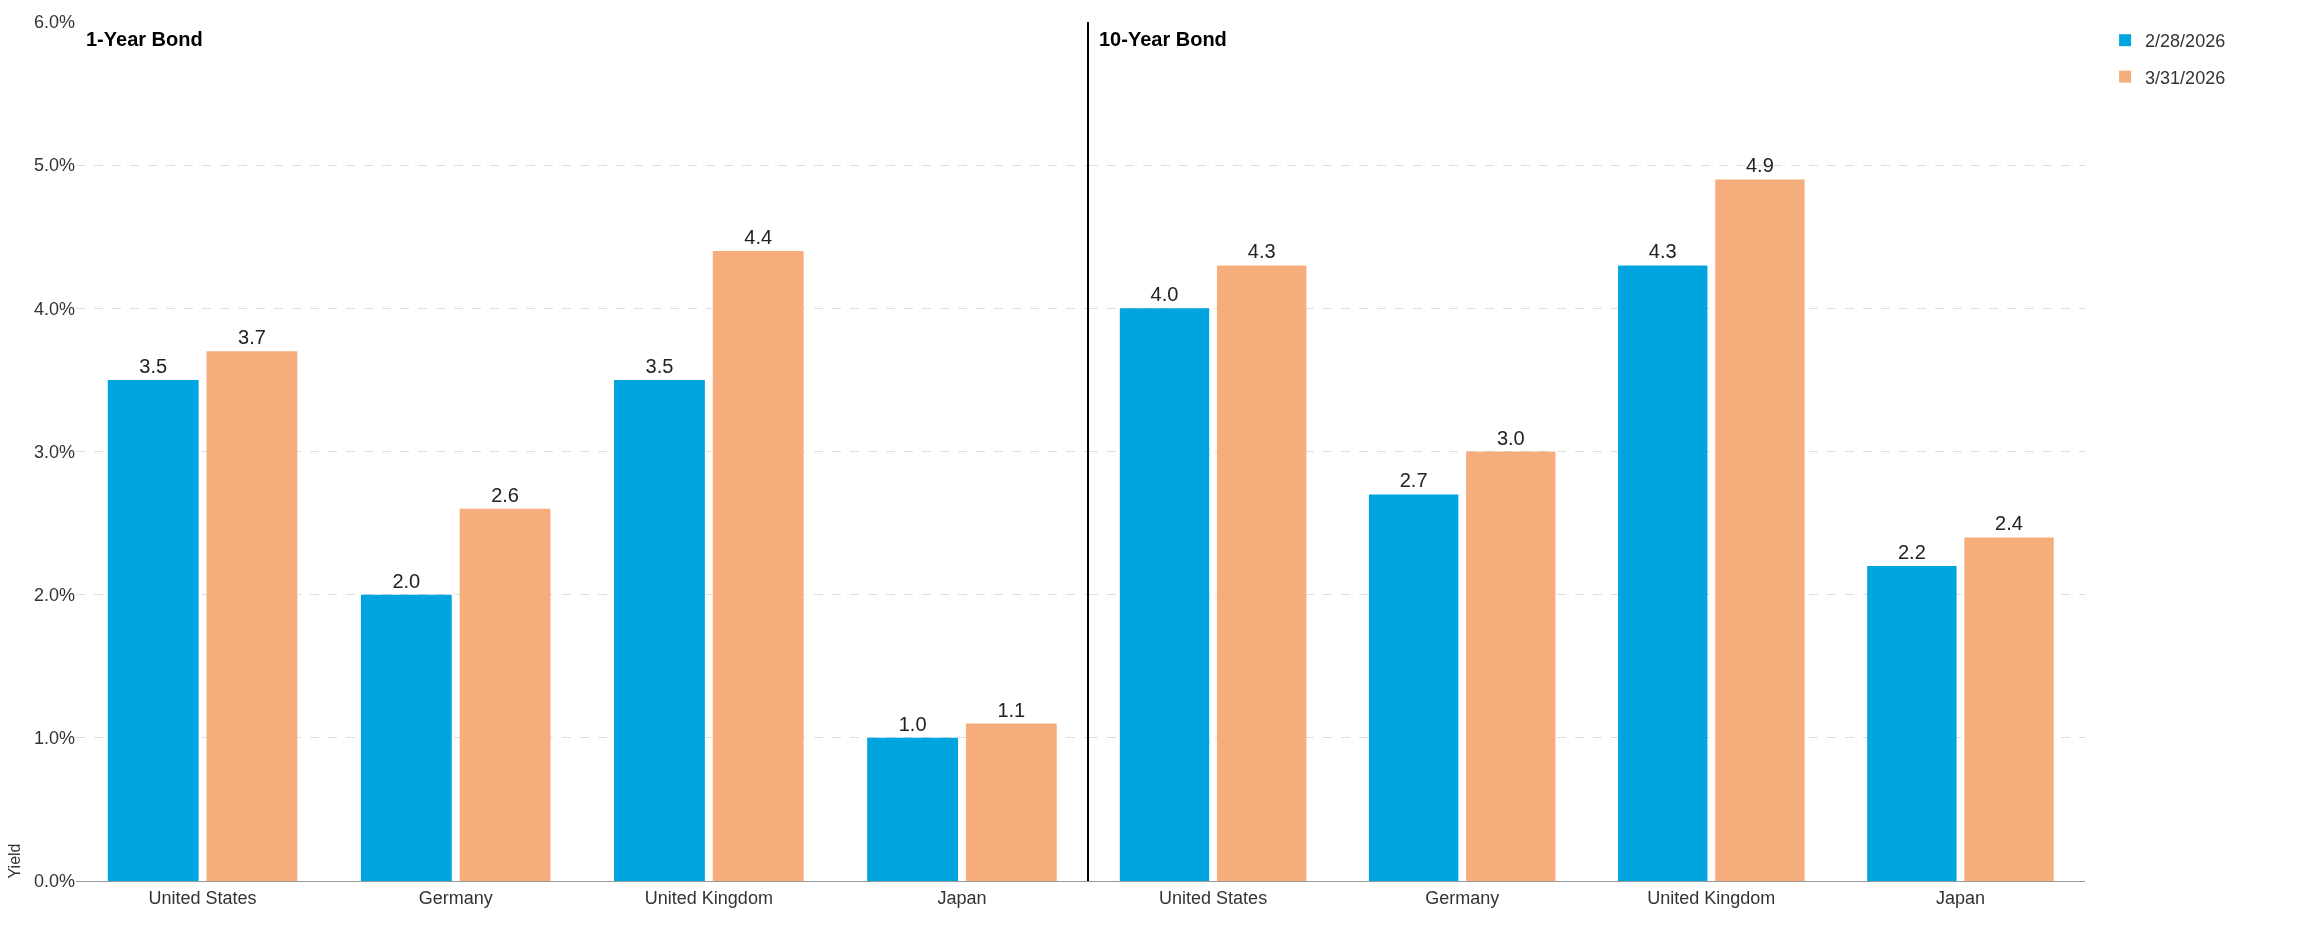  What do you see at coordinates (406, 580) in the screenshot?
I see `data-label: 2.0` at bounding box center [406, 580].